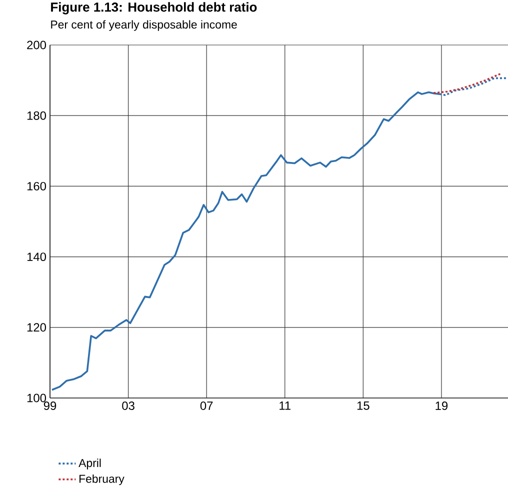 The image size is (508, 502). Describe the element at coordinates (36, 186) in the screenshot. I see `y-tick-label: 160` at that location.